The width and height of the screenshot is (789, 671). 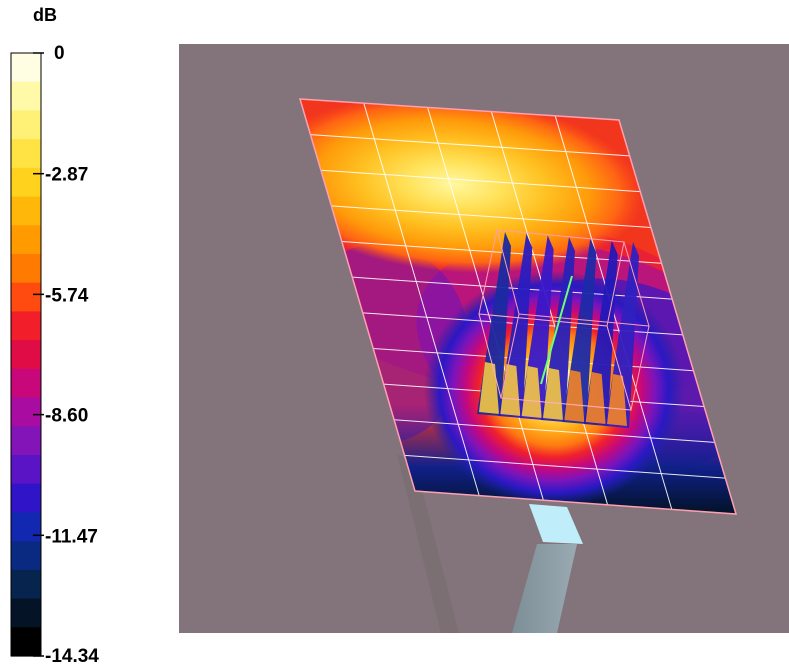 I want to click on zoom-scan-volume, so click(x=563, y=328).